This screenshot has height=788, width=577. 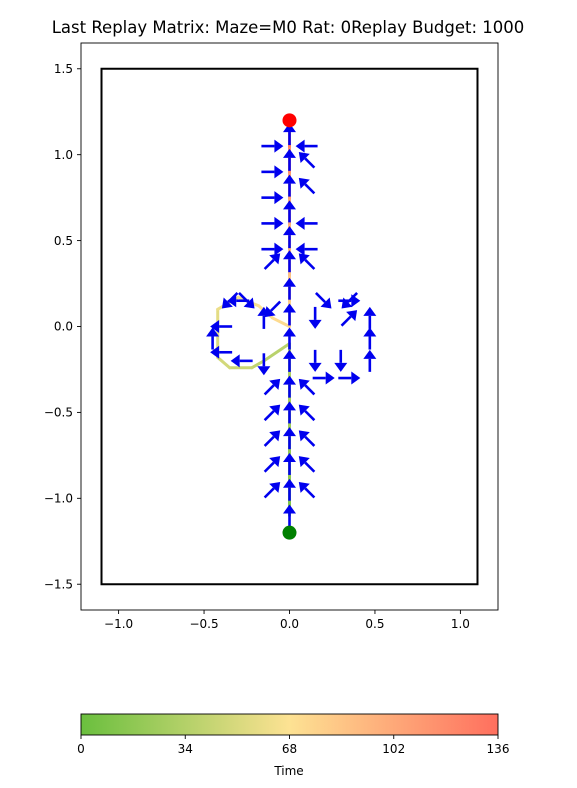 I want to click on colorbar-tick-label: 68, so click(x=289, y=749).